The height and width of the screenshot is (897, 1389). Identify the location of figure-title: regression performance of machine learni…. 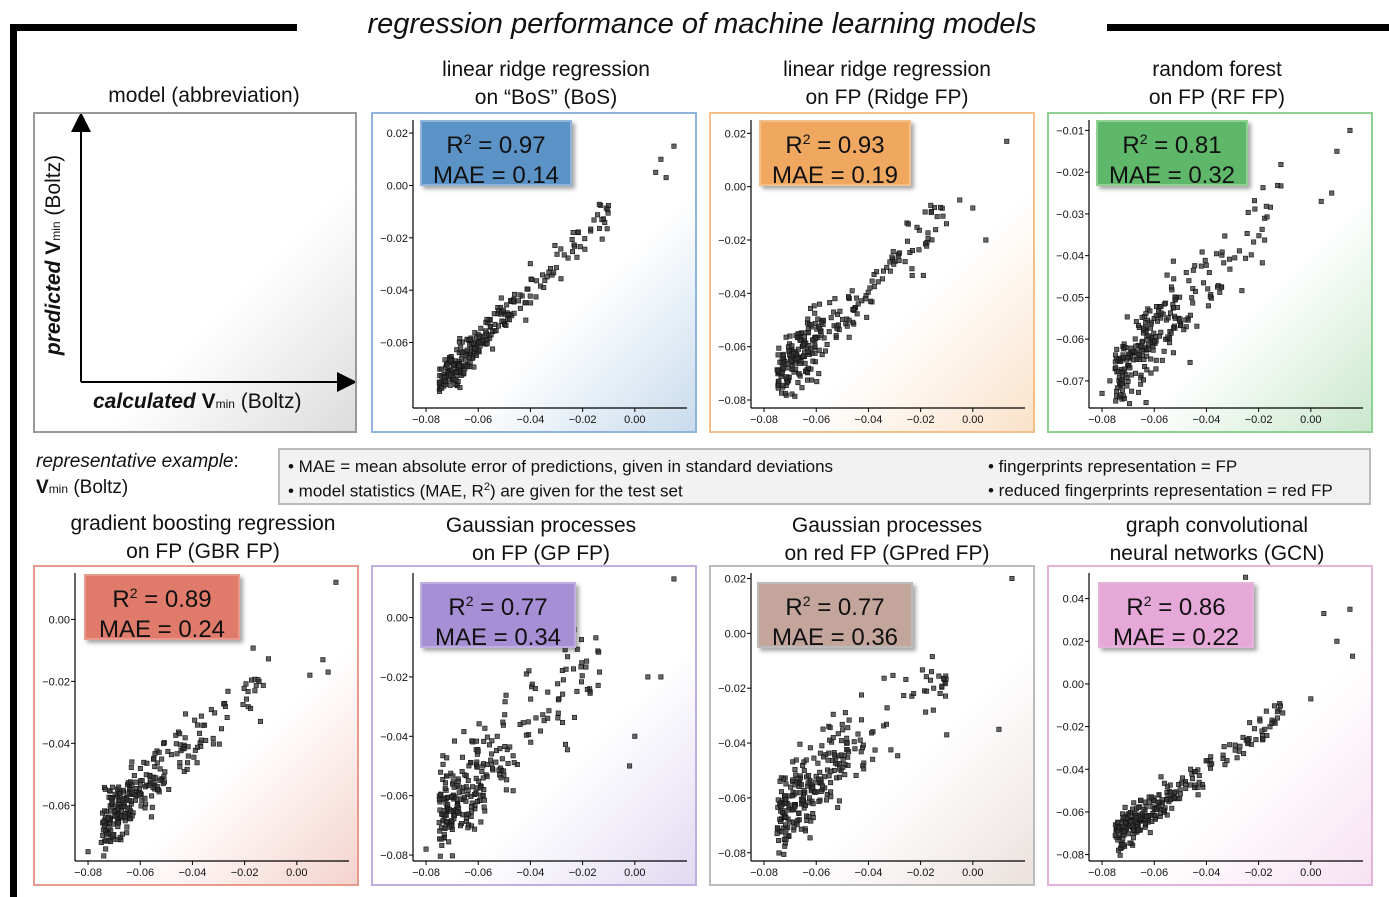
(702, 24).